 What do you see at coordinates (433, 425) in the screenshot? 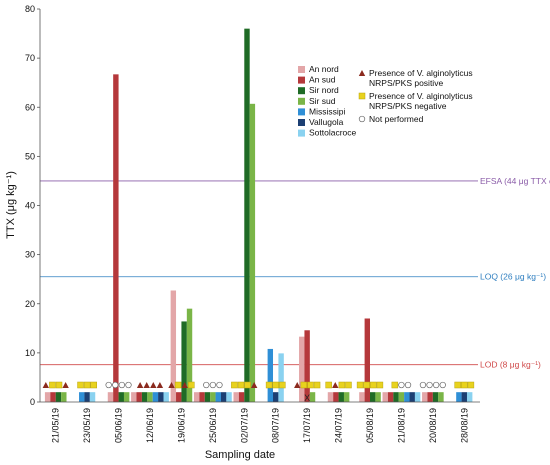
I see `x-tick-label-12: 20/08/19` at bounding box center [433, 425].